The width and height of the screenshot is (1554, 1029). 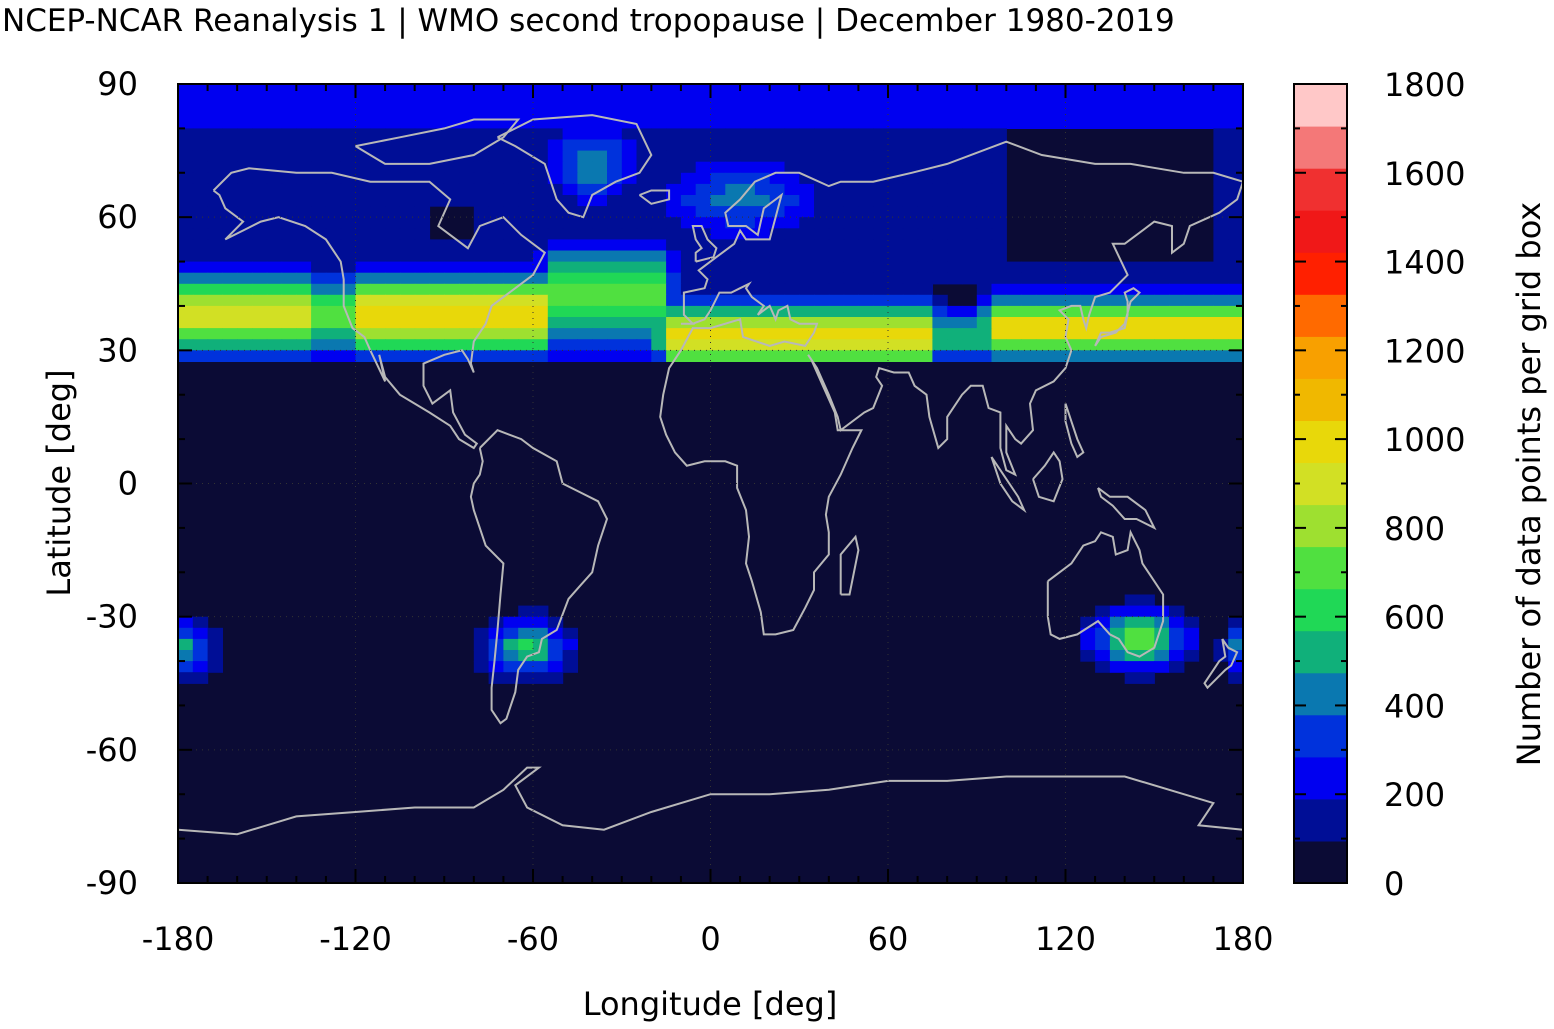 I want to click on colorbar-segment, so click(x=1320, y=399).